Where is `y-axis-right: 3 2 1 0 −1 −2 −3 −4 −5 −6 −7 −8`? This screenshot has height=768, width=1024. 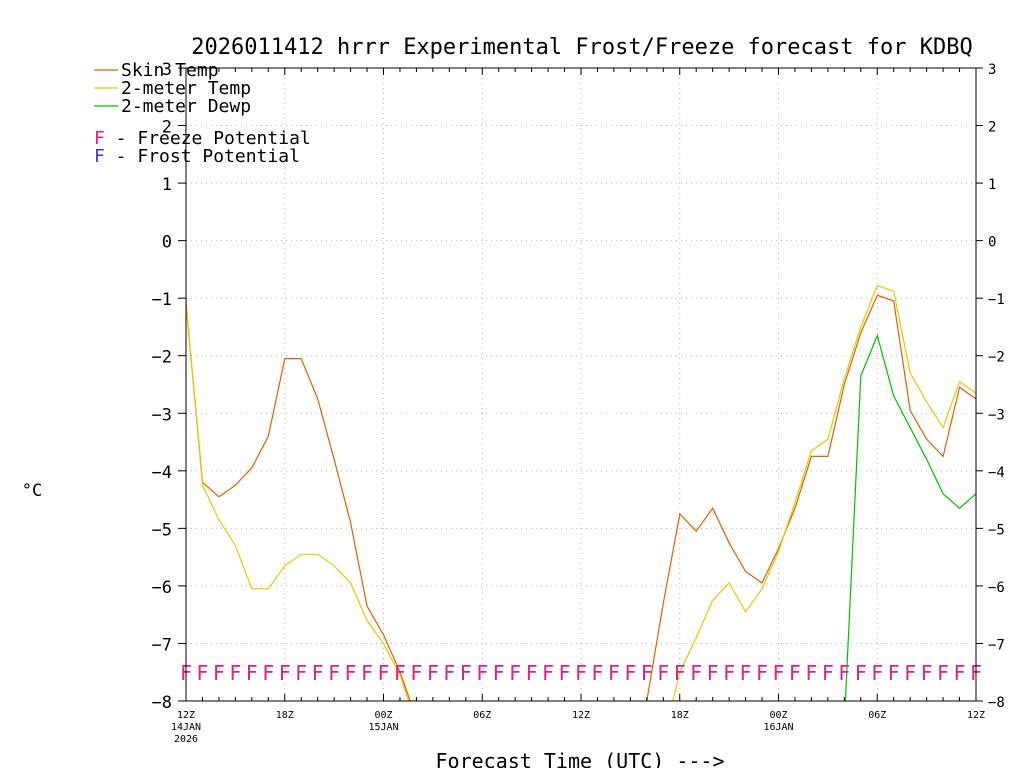 y-axis-right: 3 2 1 0 −1 −2 −3 −4 −5 −6 −7 −8 is located at coordinates (990, 386).